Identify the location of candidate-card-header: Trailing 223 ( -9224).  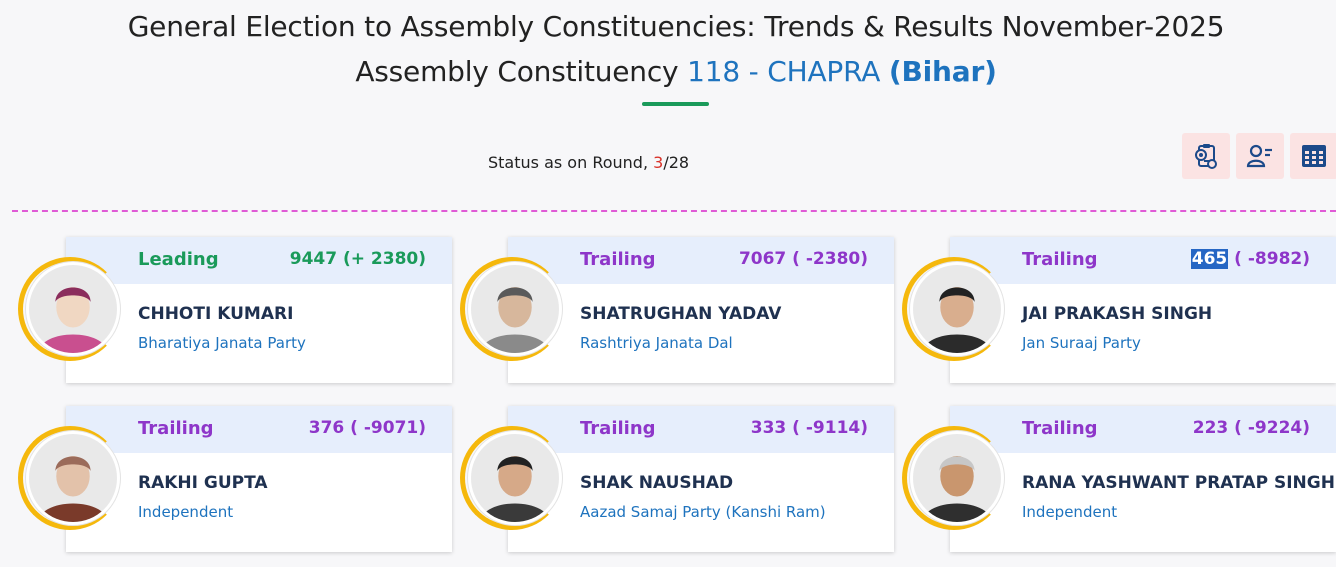
(1143, 429).